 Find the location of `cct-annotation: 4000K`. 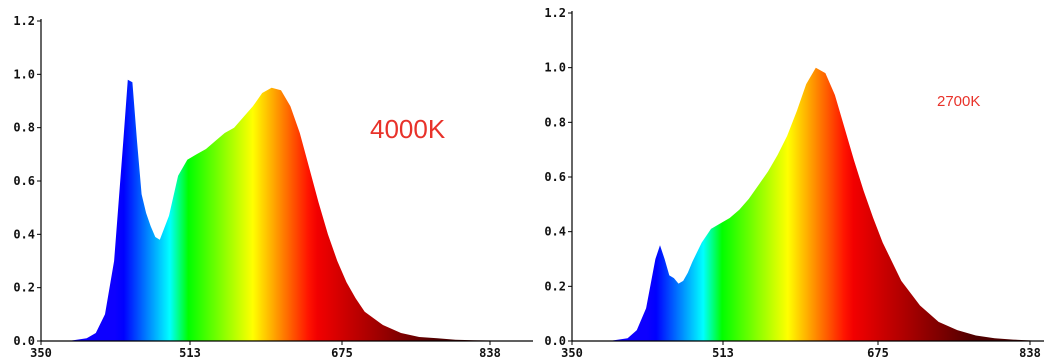

cct-annotation: 4000K is located at coordinates (408, 129).